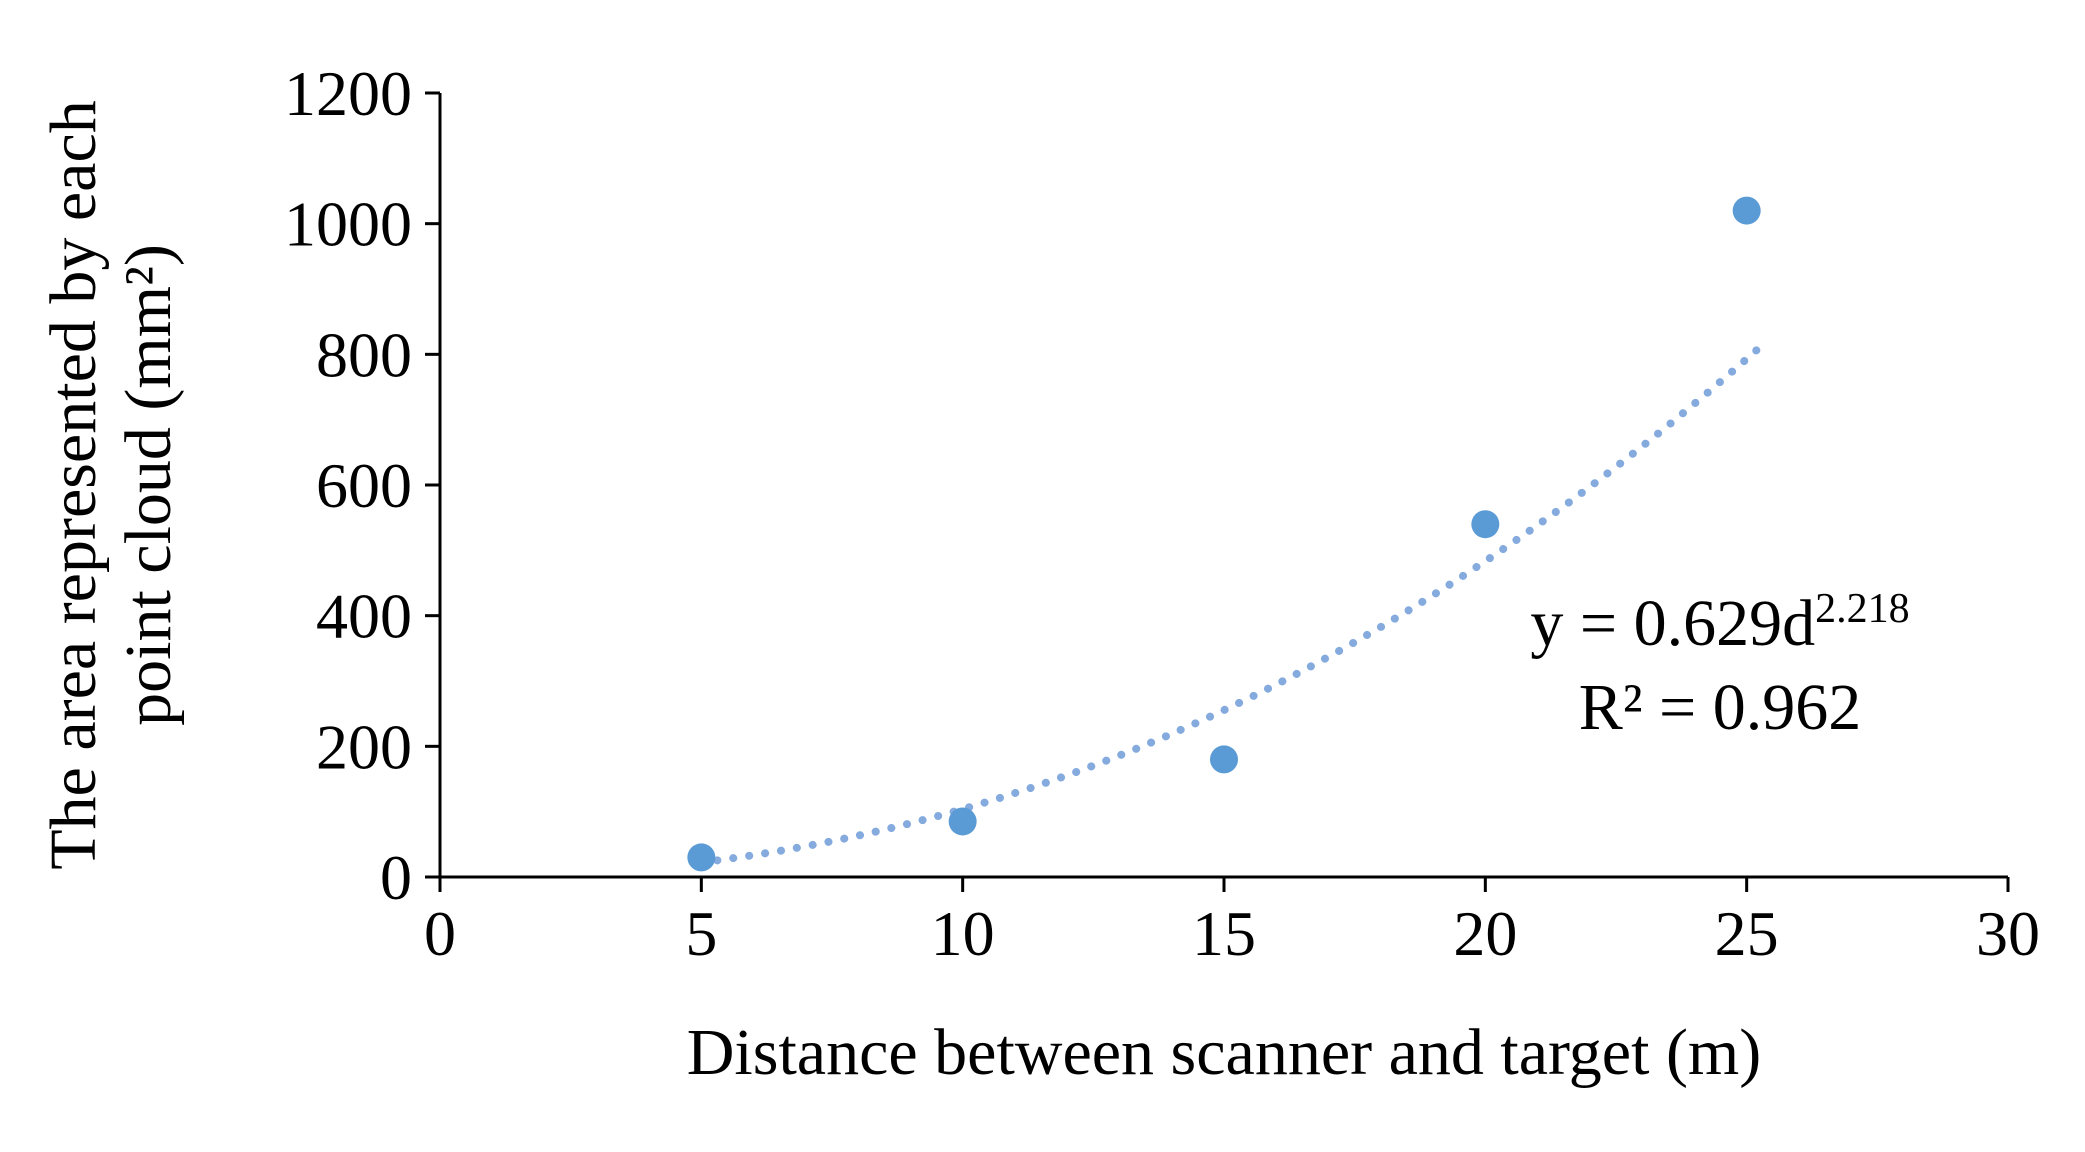 This screenshot has width=2085, height=1152. What do you see at coordinates (364, 616) in the screenshot?
I see `y-tick-label: 400` at bounding box center [364, 616].